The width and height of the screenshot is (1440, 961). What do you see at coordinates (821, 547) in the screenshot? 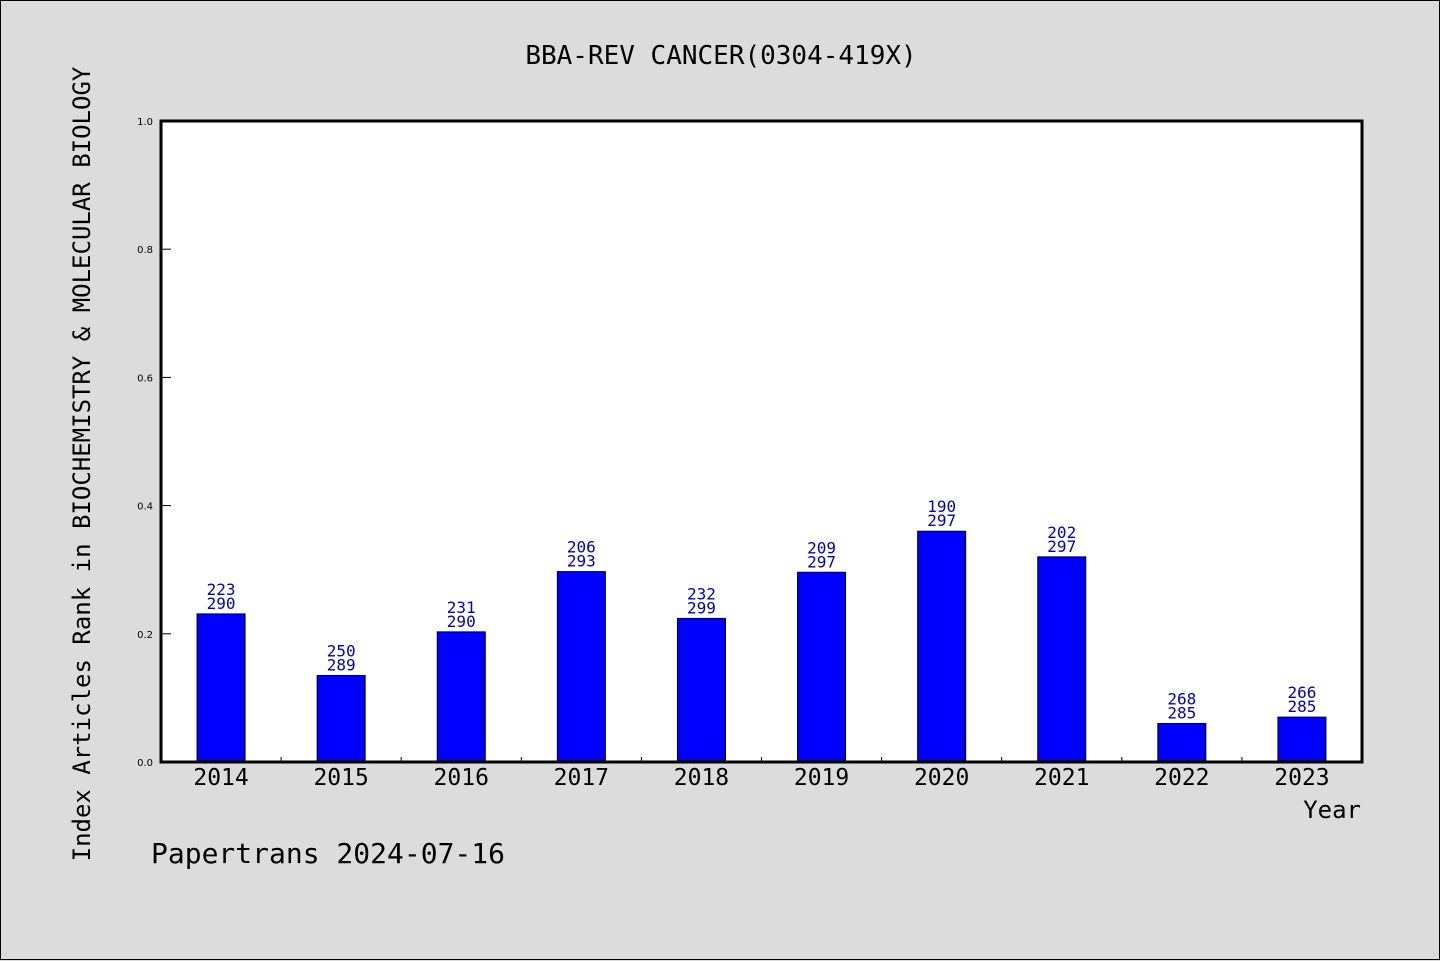
I see `data-label-rank: 209` at bounding box center [821, 547].